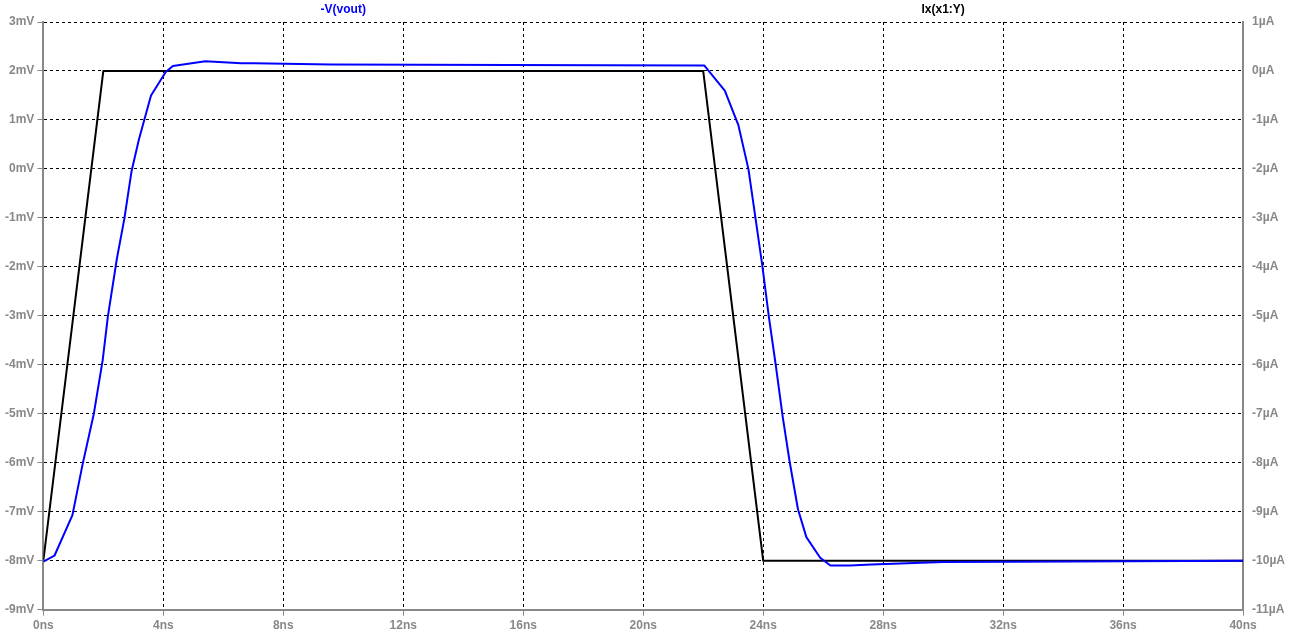  I want to click on x-tick-label: 36ns, so click(1123, 625).